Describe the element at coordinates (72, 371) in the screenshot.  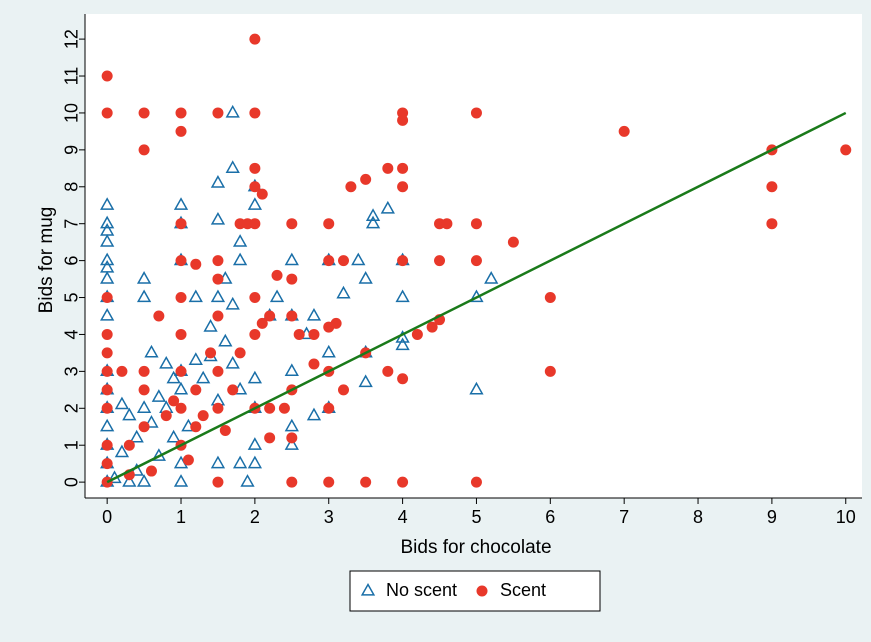
I see `y-tick-label: 3` at that location.